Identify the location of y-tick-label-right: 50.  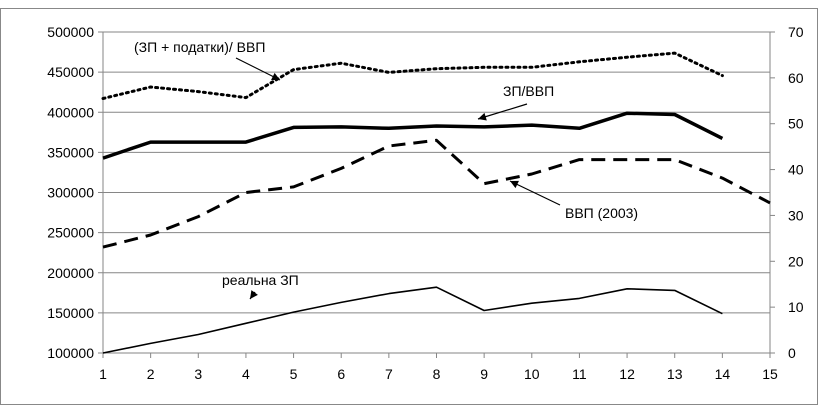
(796, 124).